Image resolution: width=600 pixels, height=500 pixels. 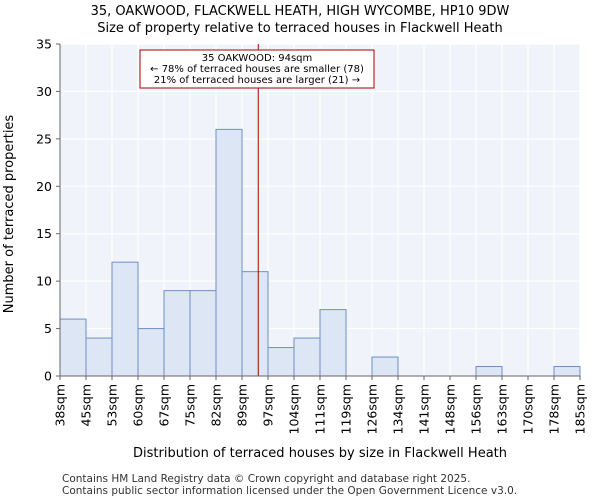 I want to click on x-tick-label-104sqm: 104sqm, so click(x=294, y=409).